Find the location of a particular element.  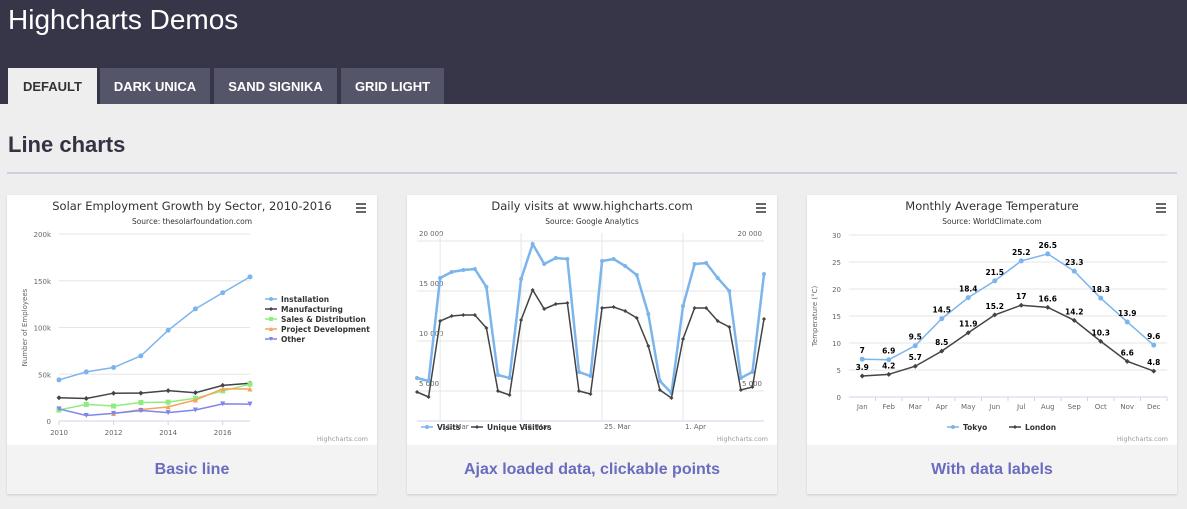

data-label: 18.3 is located at coordinates (1100, 289).